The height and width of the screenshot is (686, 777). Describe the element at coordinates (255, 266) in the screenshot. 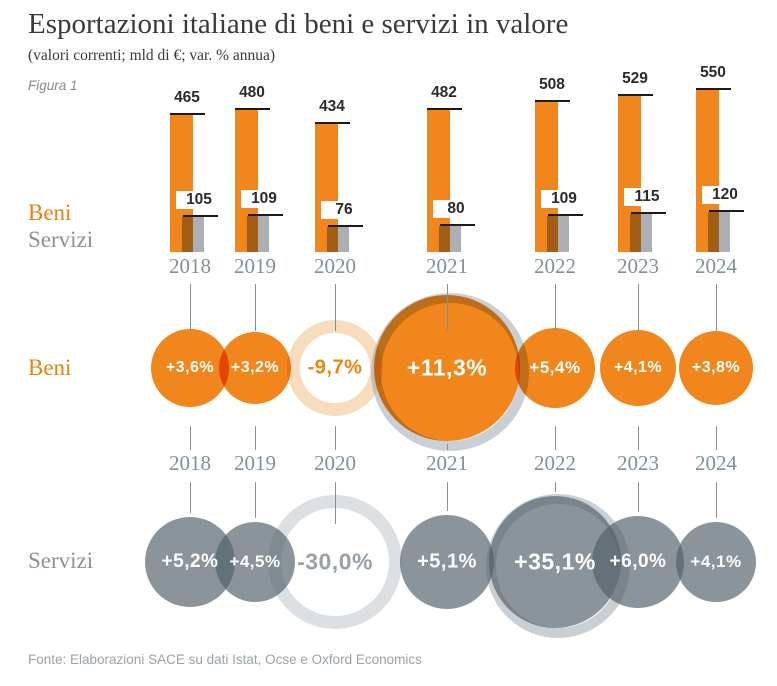

I see `year-axis1-2019: 2019` at that location.